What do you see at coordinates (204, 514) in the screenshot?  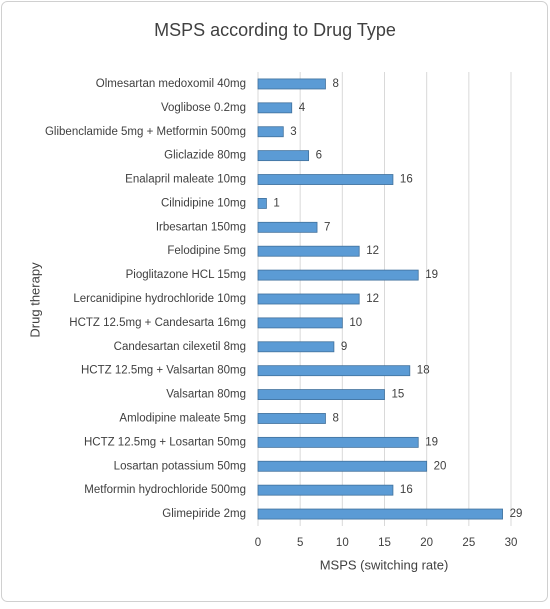 I see `y-tick-label: Glimepiride 2mg` at bounding box center [204, 514].